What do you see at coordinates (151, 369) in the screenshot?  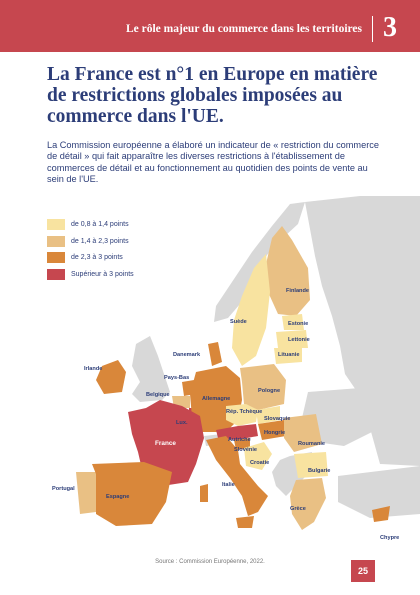 I see `uk-land` at bounding box center [151, 369].